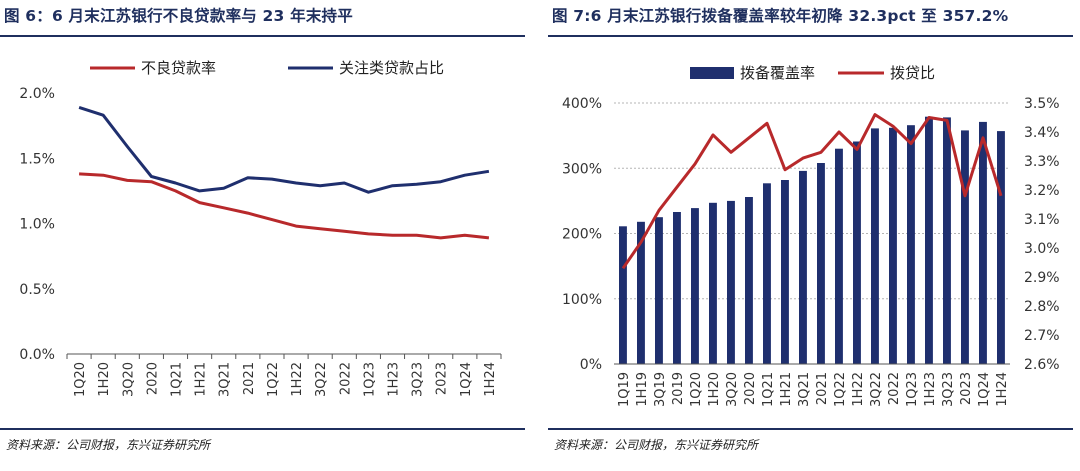 The width and height of the screenshot is (1080, 471). I want to click on y-right-tick-label: 2.9%, so click(1042, 278).